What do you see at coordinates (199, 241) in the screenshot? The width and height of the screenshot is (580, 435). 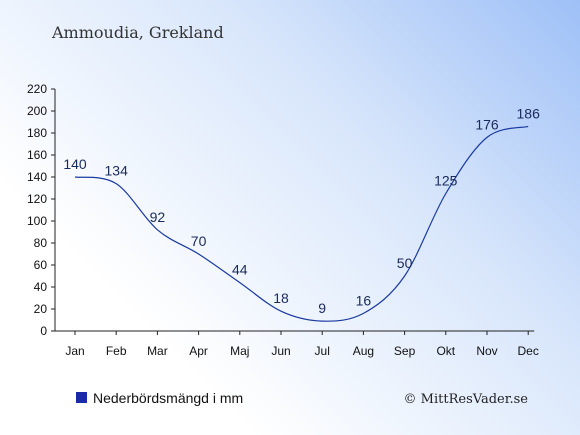 I see `data-label: 70` at bounding box center [199, 241].